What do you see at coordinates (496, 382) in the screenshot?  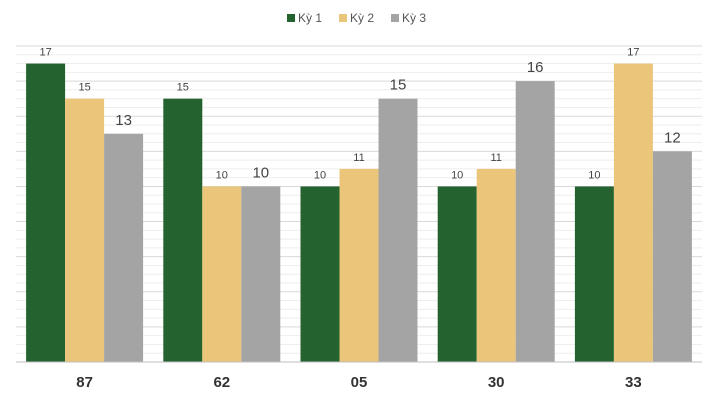 I see `x-tick-label: 30` at bounding box center [496, 382].